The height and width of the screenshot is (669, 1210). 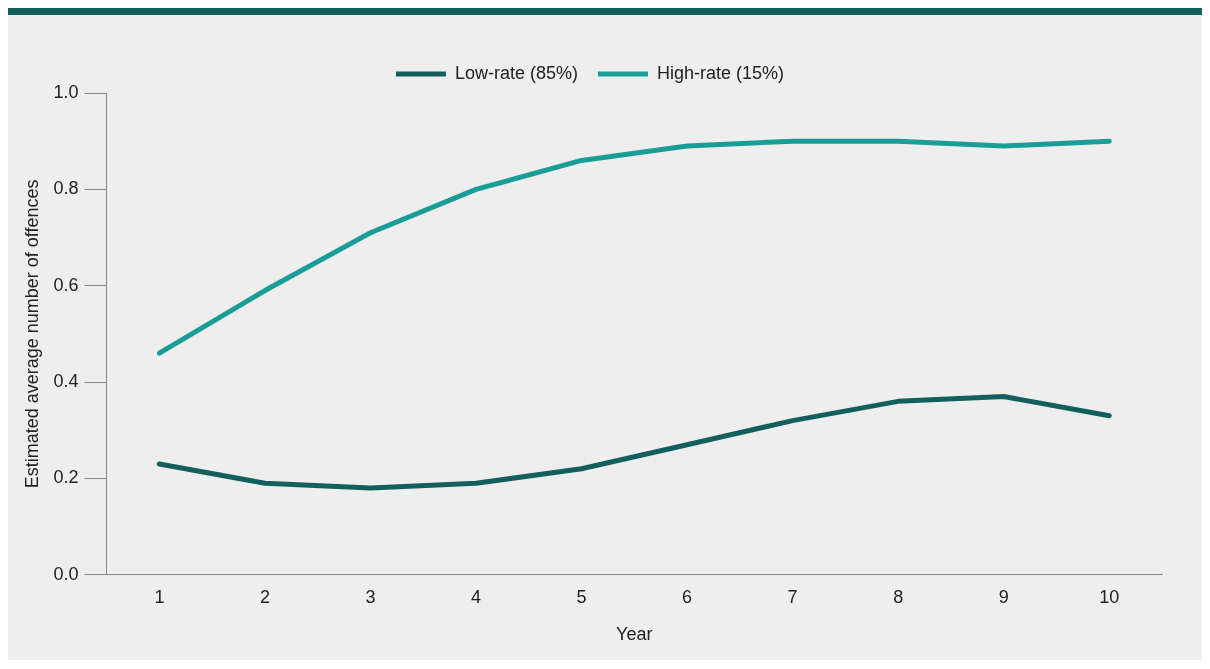 I want to click on x-tick-label: 8, so click(x=898, y=596).